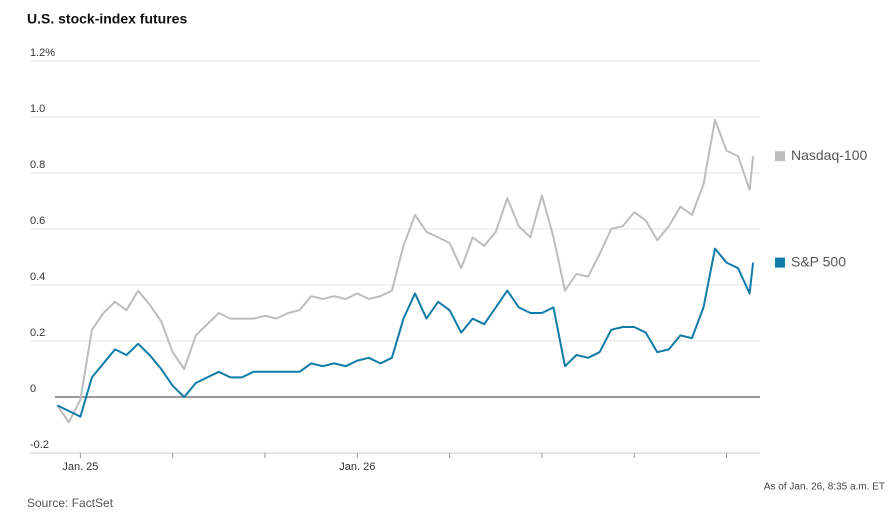 The height and width of the screenshot is (527, 894). I want to click on y-tick-label: 0.2, so click(37, 333).